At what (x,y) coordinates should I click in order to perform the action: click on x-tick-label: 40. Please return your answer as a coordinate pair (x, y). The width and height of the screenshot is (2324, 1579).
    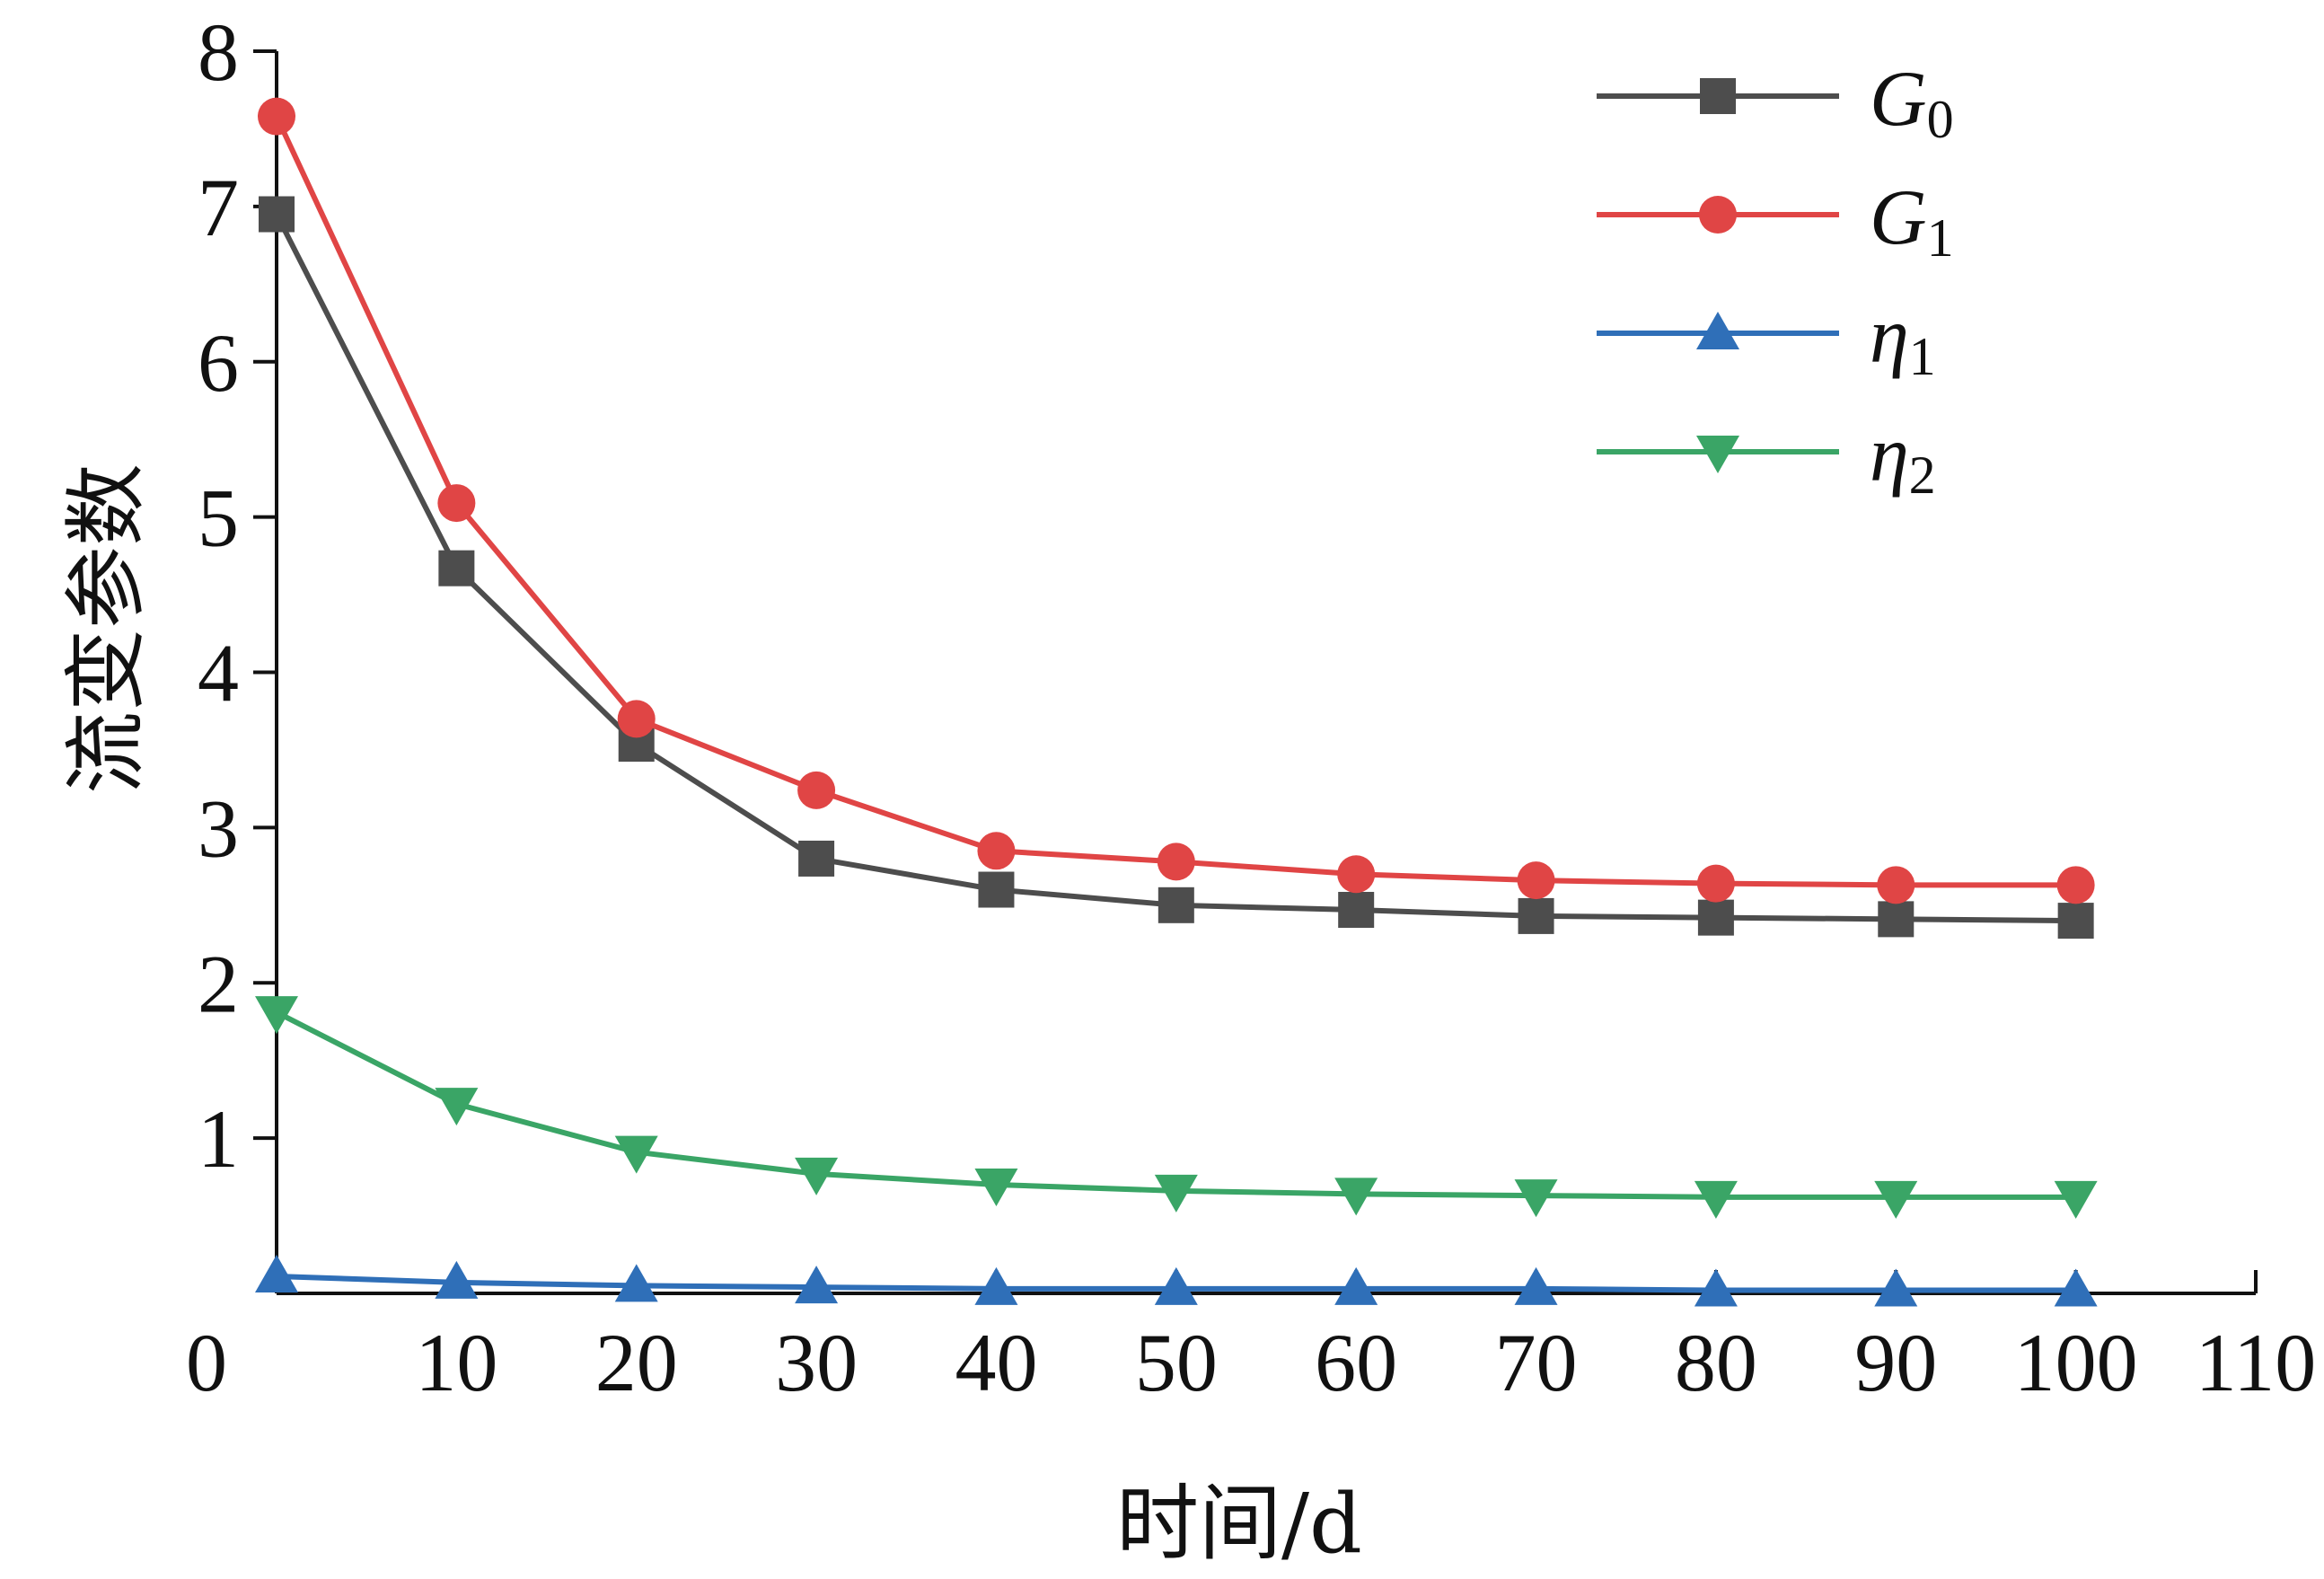
    Looking at the image, I should click on (996, 1362).